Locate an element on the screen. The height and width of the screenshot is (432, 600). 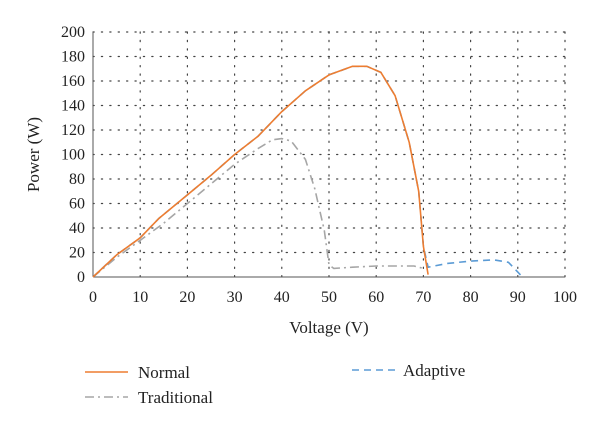
y-tick-label: 120 is located at coordinates (73, 130).